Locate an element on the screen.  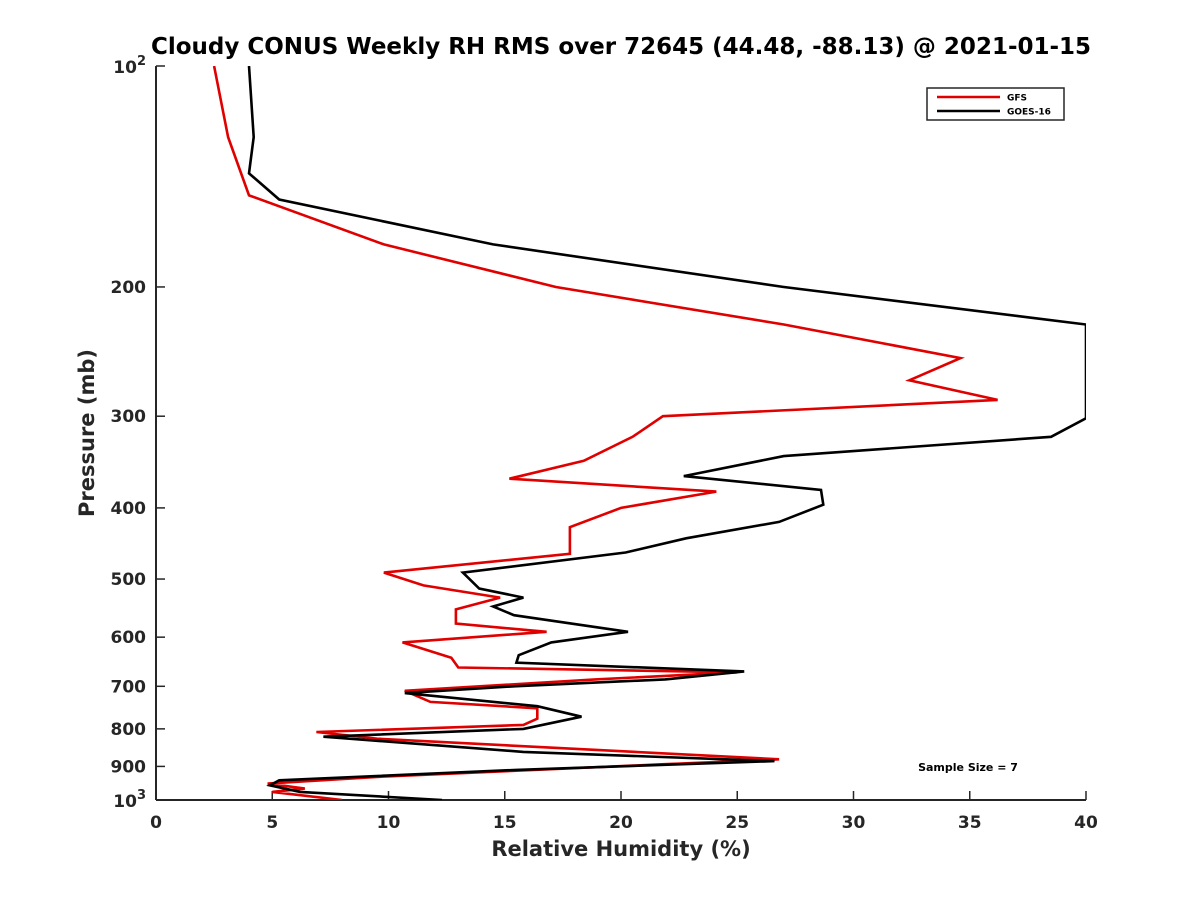
x-axis: 0 5 10 15 20 25 30 35 40 is located at coordinates (624, 812).